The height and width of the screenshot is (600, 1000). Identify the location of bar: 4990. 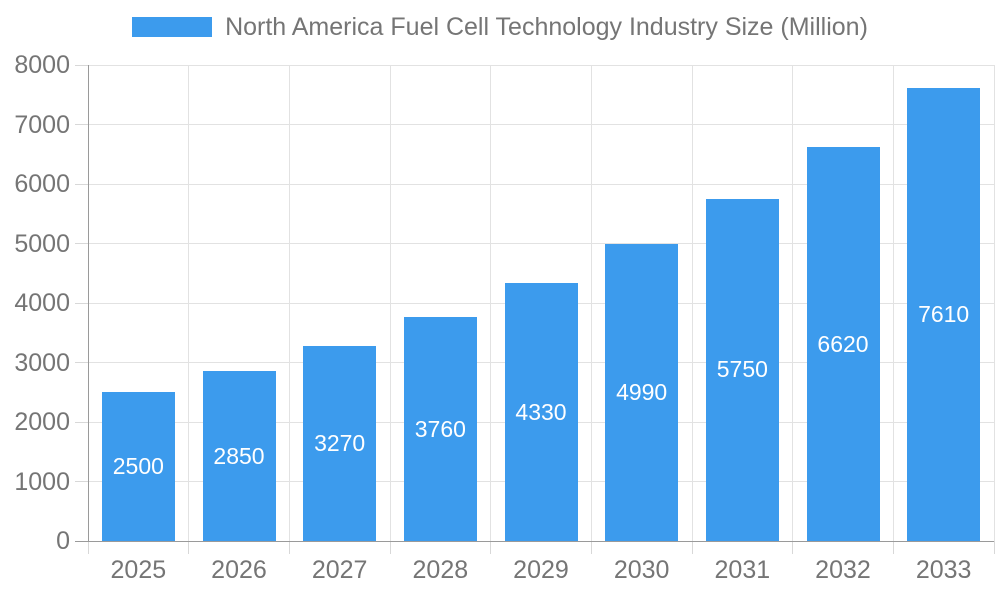
(642, 392).